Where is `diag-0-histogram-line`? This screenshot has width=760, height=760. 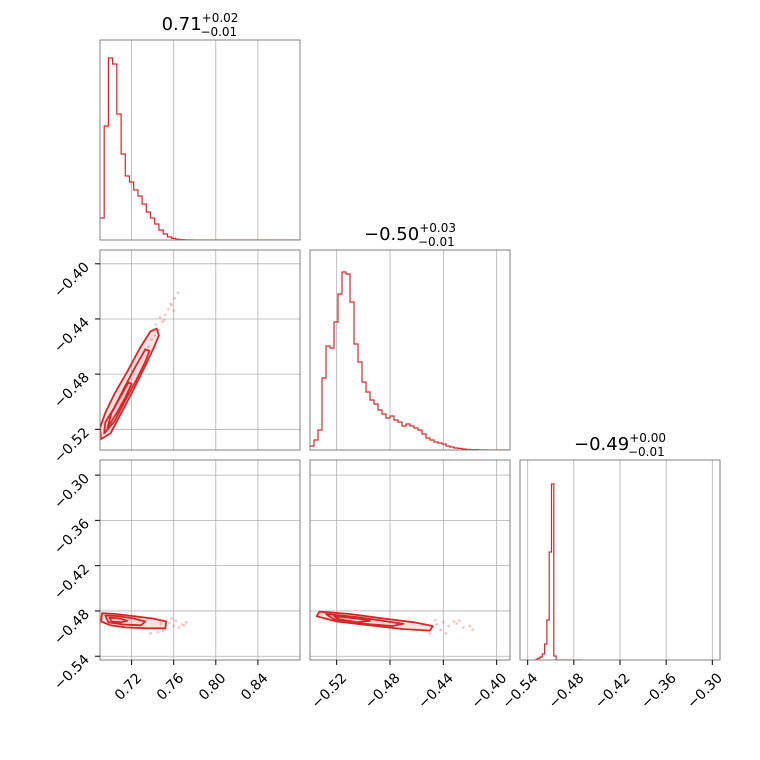 diag-0-histogram-line is located at coordinates (200, 148).